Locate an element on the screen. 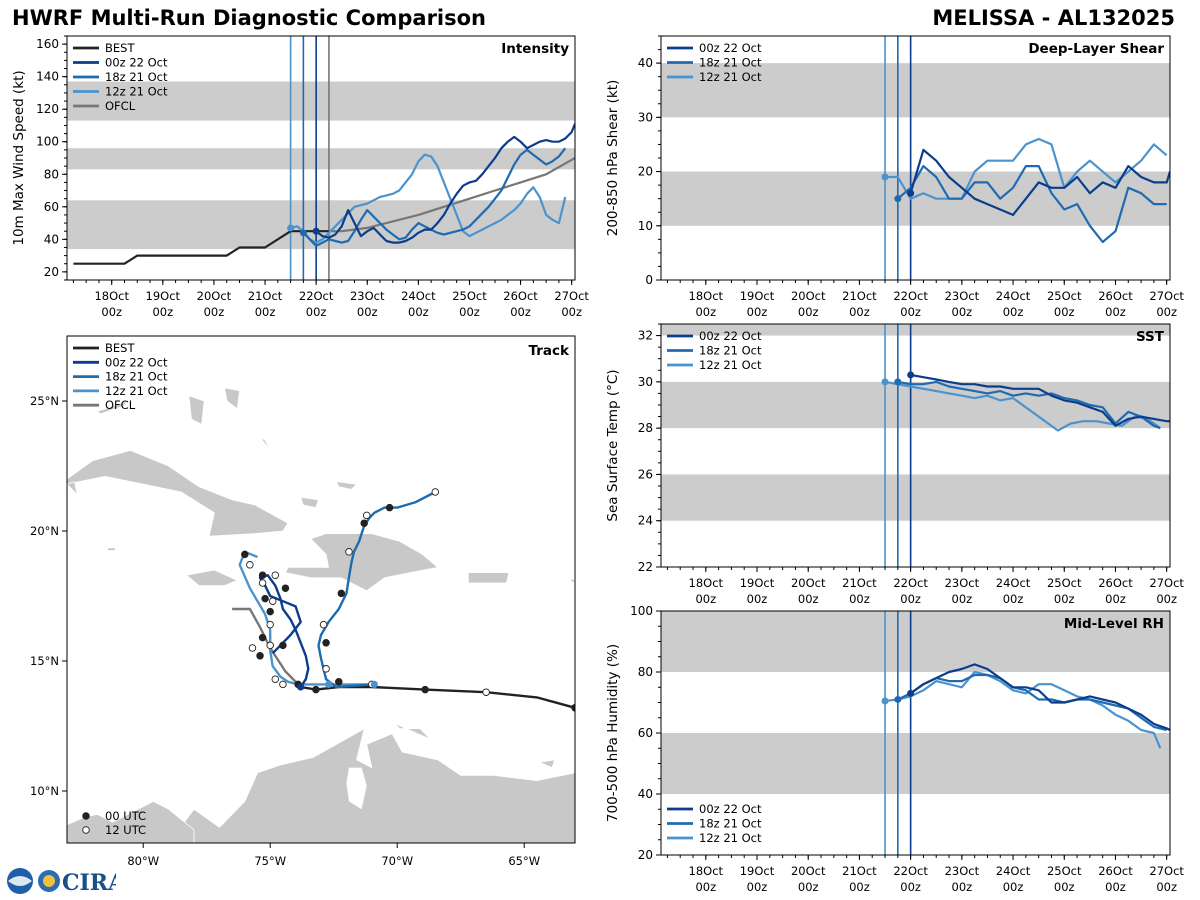 The image size is (1200, 900). cira-logo-text: CIRA is located at coordinates (89, 883).